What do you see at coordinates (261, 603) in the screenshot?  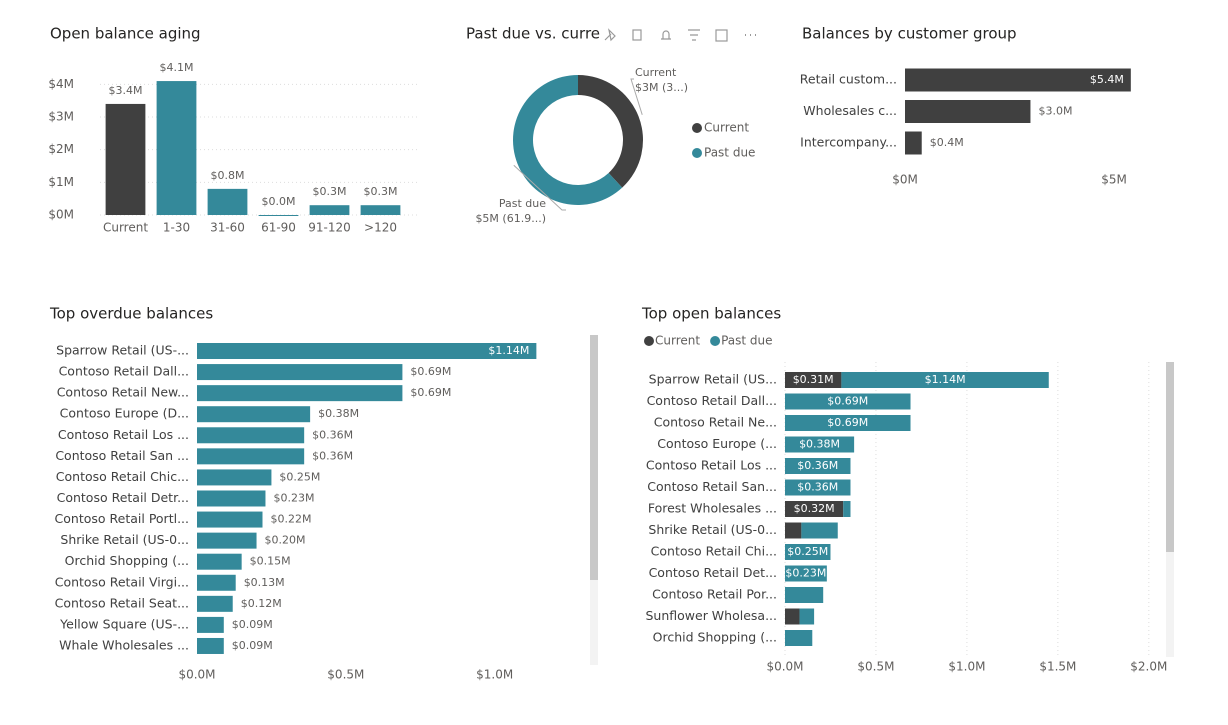 I see `data-label: $0.12M` at bounding box center [261, 603].